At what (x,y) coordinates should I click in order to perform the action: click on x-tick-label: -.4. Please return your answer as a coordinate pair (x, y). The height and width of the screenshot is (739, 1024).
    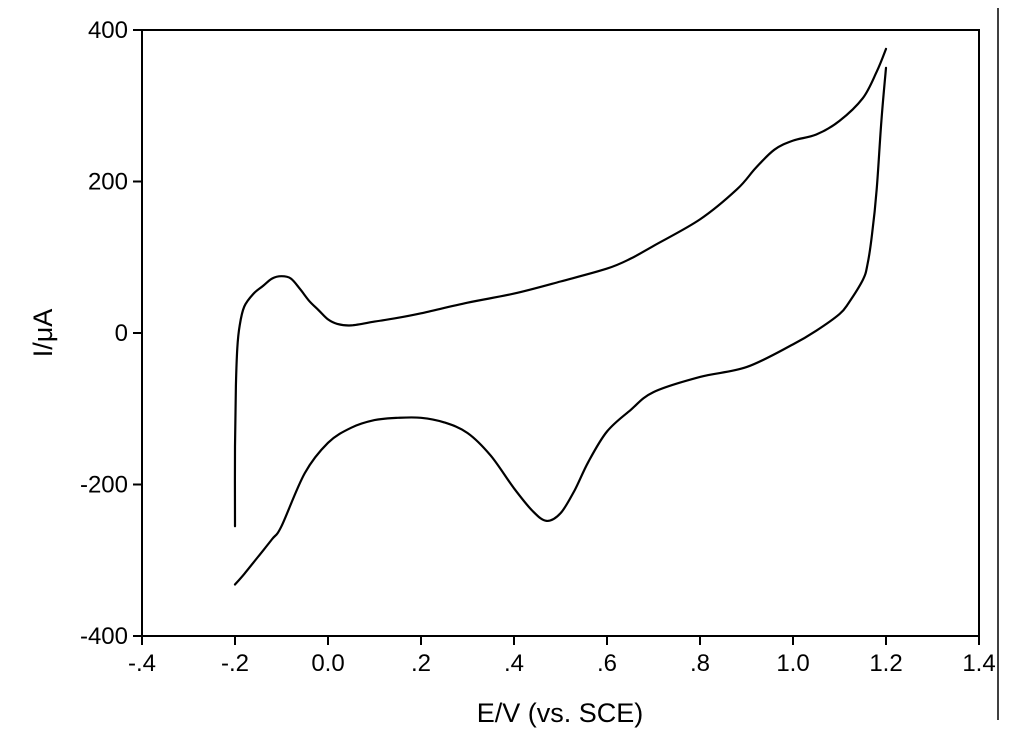
    Looking at the image, I should click on (142, 663).